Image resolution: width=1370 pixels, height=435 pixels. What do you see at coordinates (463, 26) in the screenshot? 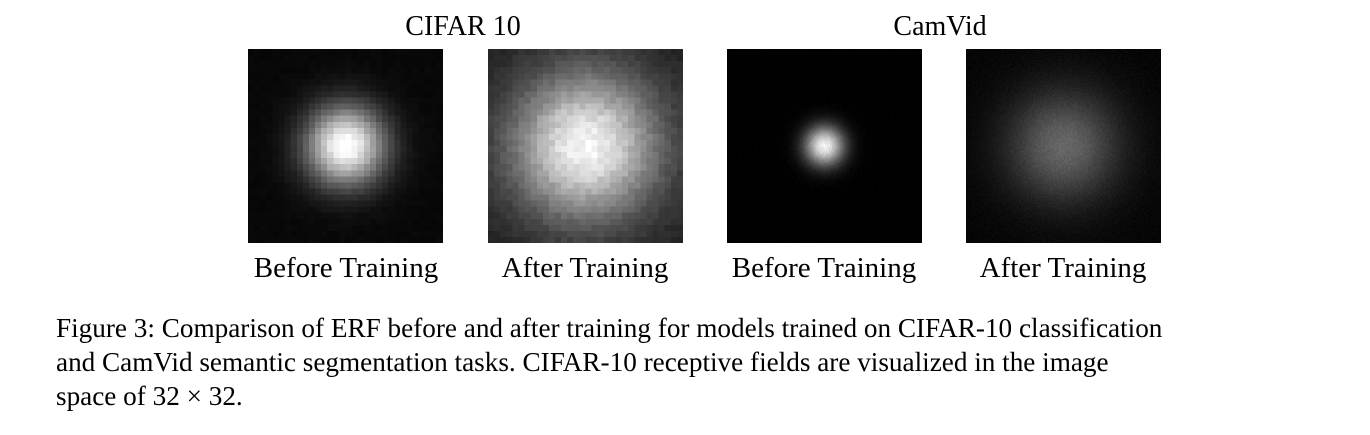
I see `group-title-cifar10: CIFAR 10` at bounding box center [463, 26].